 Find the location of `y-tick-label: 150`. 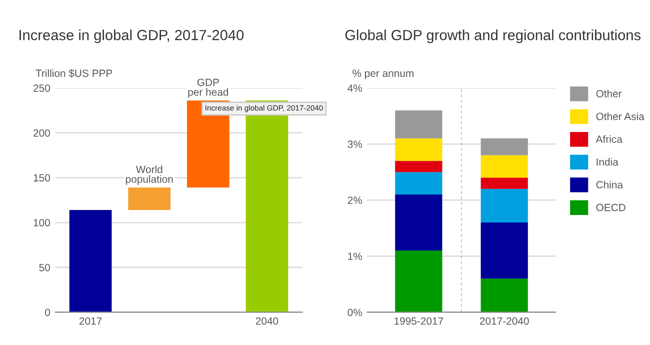

y-tick-label: 150 is located at coordinates (42, 178).